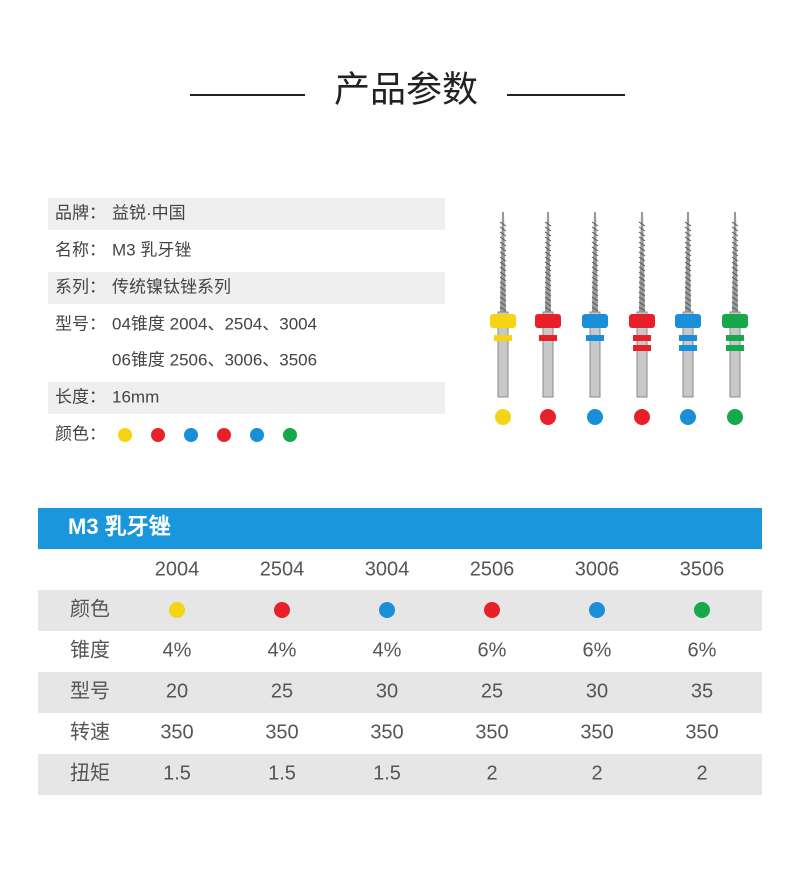 The width and height of the screenshot is (800, 880). Describe the element at coordinates (151, 249) in the screenshot. I see `spec-value: M3 乳牙锉` at that location.